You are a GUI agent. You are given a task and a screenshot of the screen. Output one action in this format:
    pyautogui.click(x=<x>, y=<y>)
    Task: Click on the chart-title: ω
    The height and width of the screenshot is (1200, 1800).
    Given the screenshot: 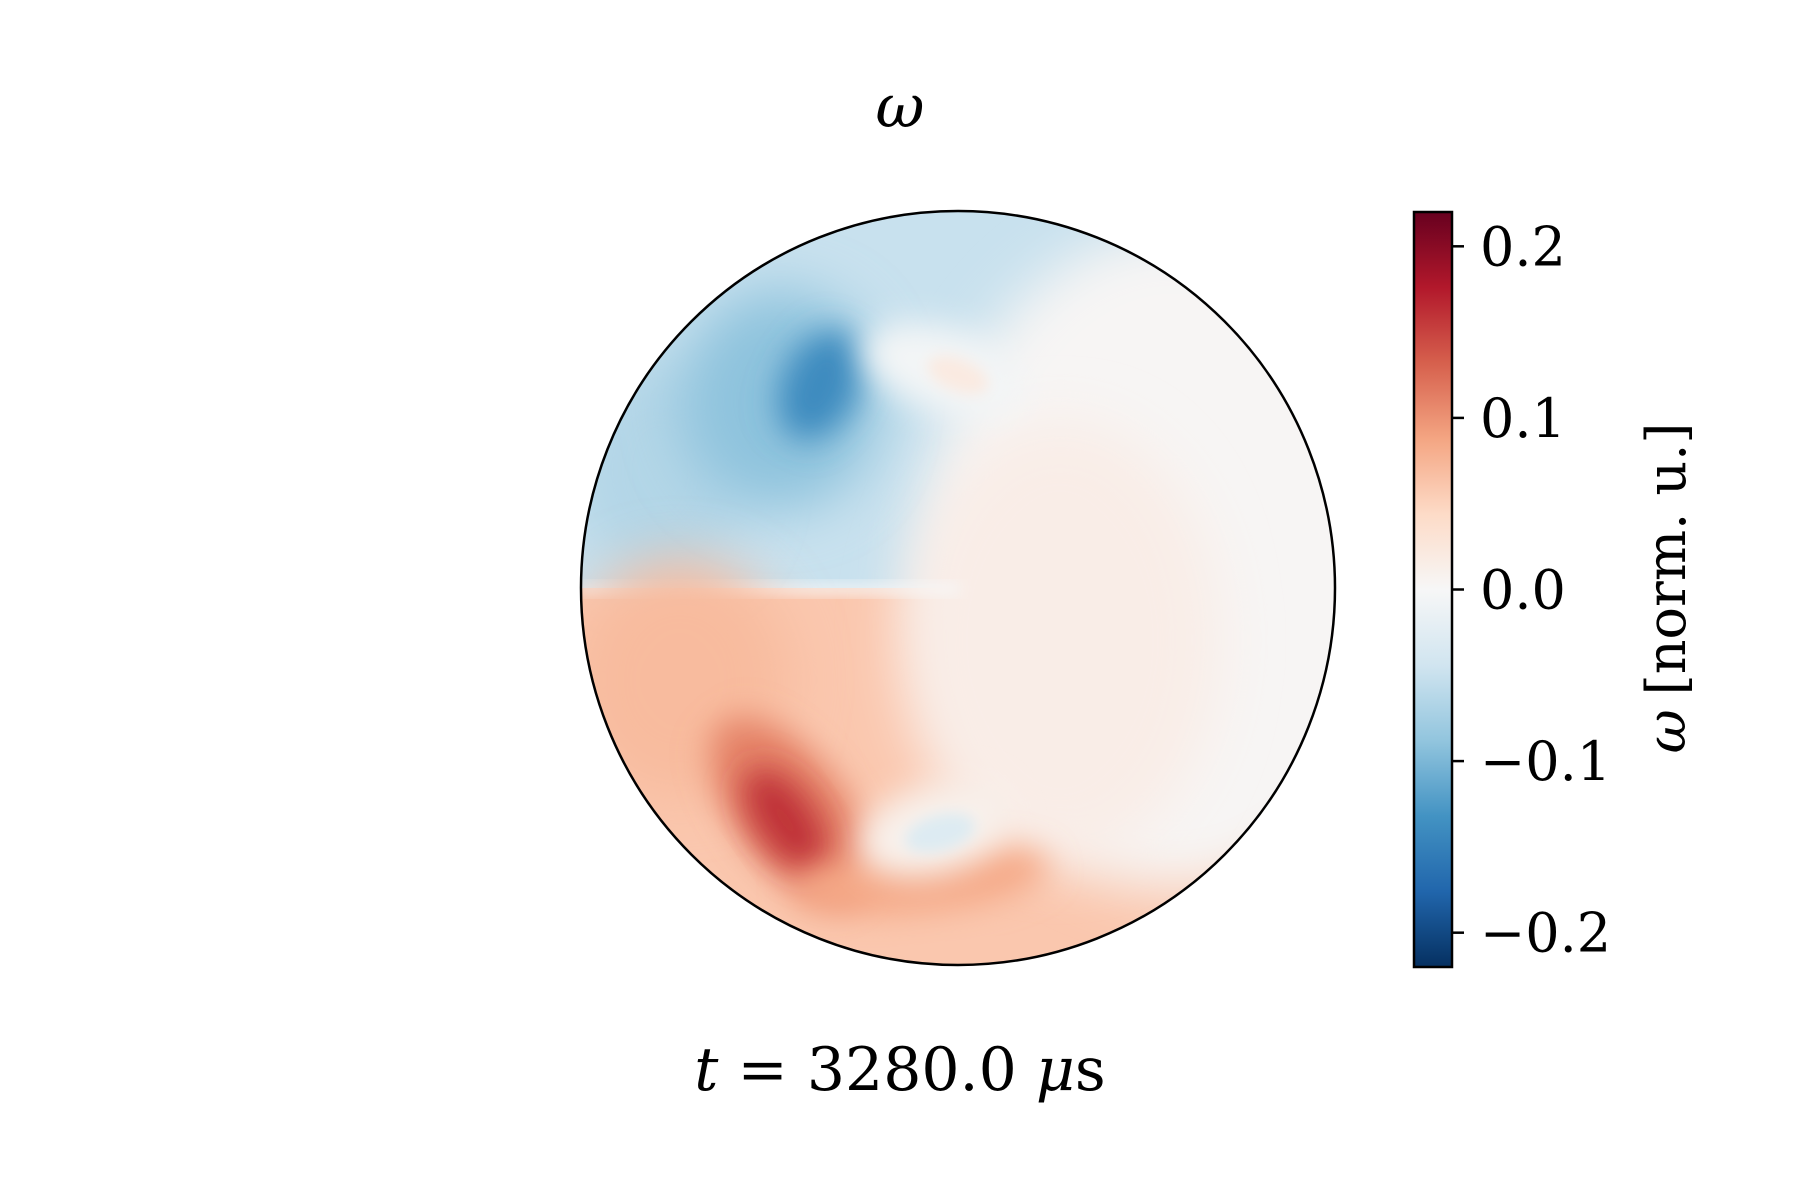 What is the action you would take?
    pyautogui.click(x=900, y=107)
    